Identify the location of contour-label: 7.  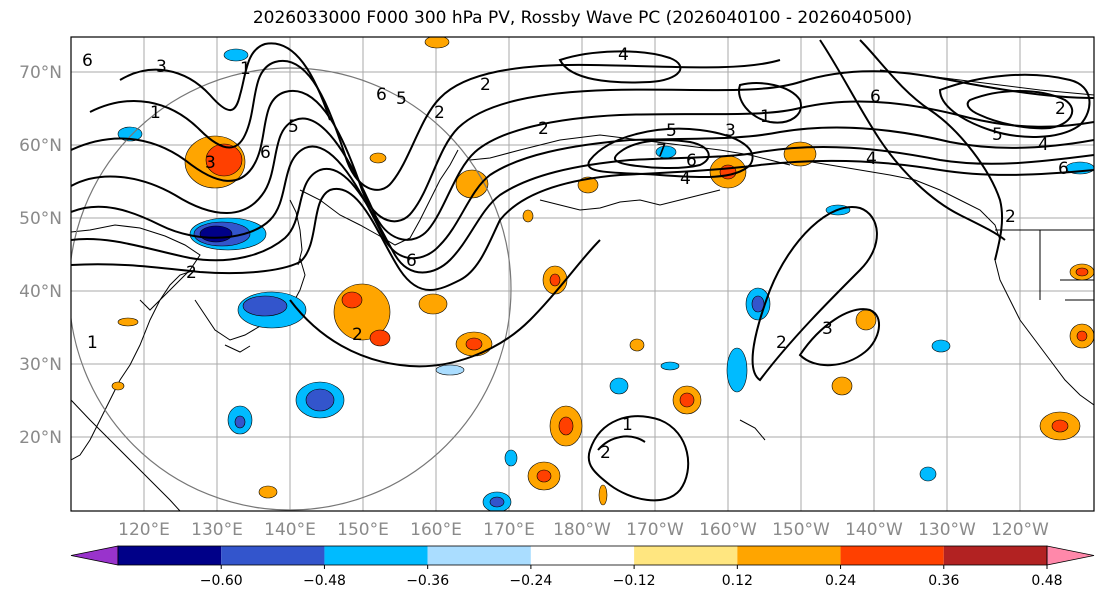
(661, 151).